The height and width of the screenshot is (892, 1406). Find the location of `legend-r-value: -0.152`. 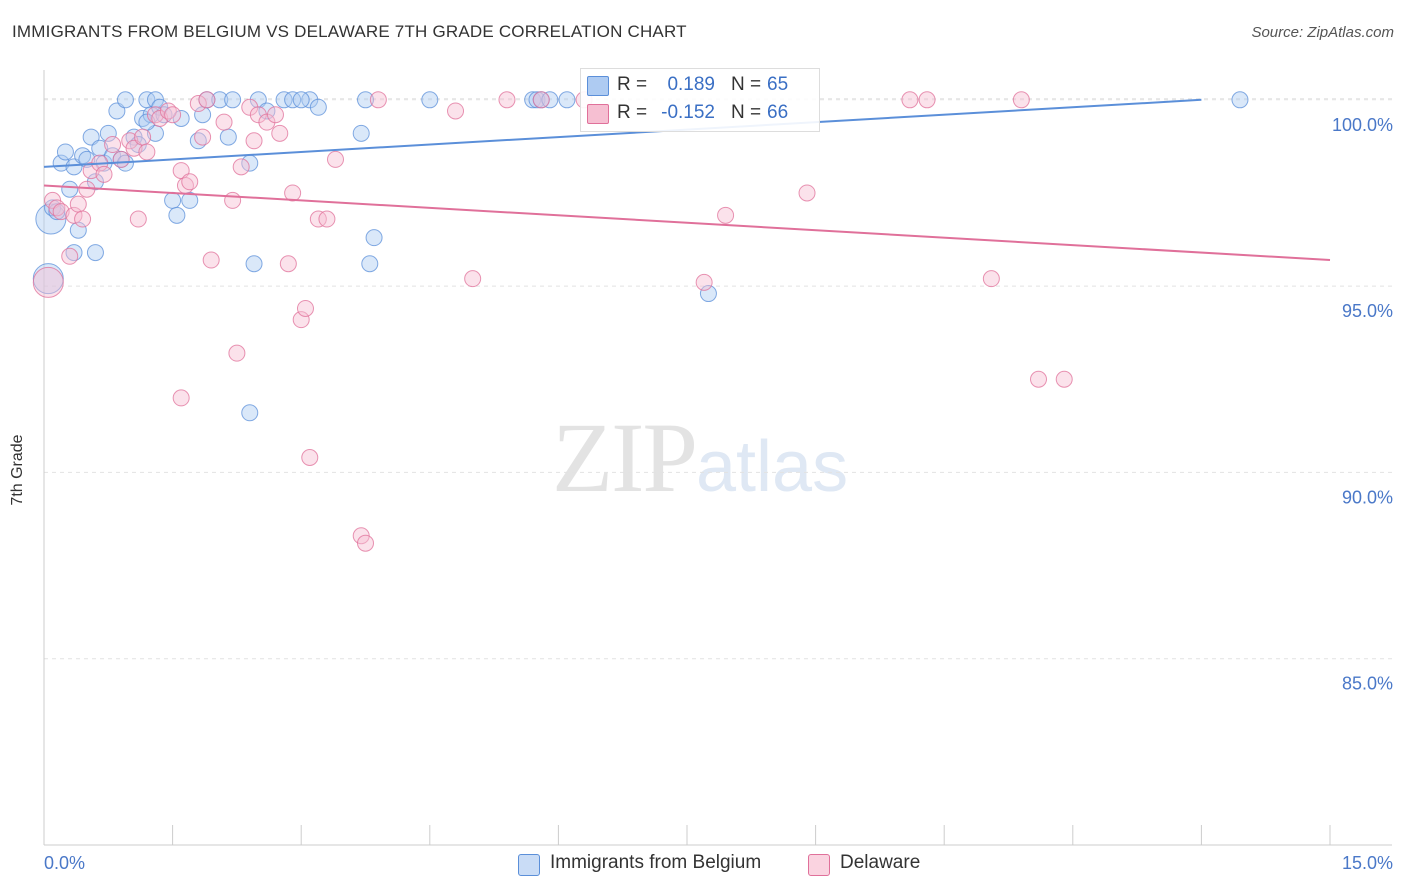

legend-r-value: -0.152 is located at coordinates (688, 112).